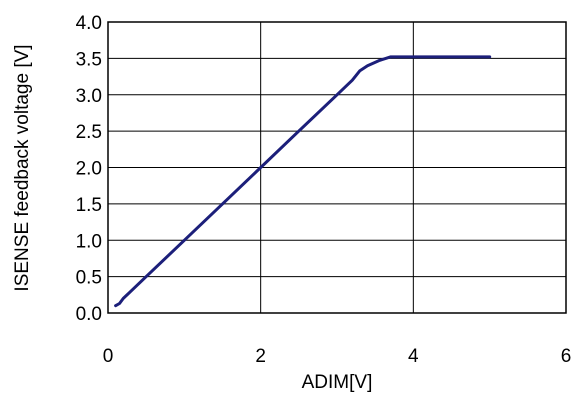 The width and height of the screenshot is (573, 399). What do you see at coordinates (89, 59) in the screenshot?
I see `y-tick-label: 3.5` at bounding box center [89, 59].